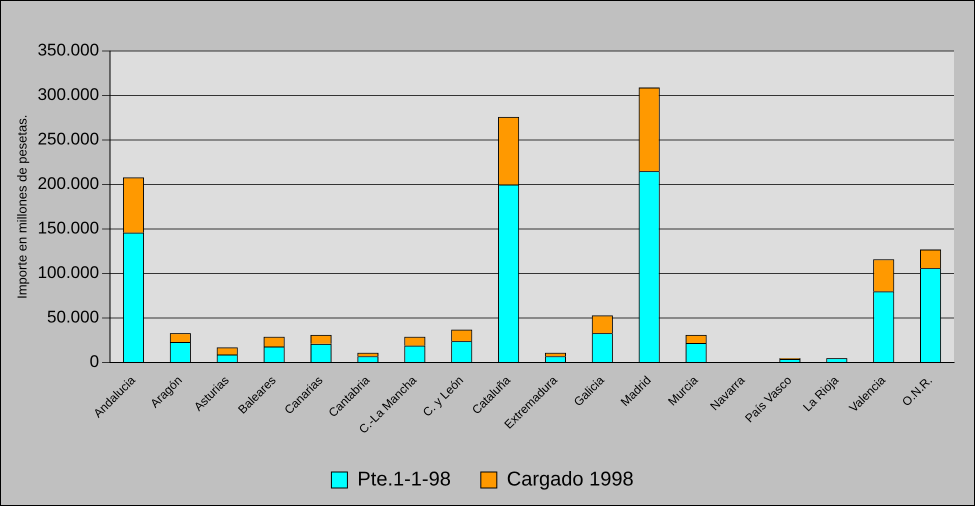 This screenshot has width=975, height=506. Describe the element at coordinates (69, 50) in the screenshot. I see `y-tick-label: 350.000` at that location.